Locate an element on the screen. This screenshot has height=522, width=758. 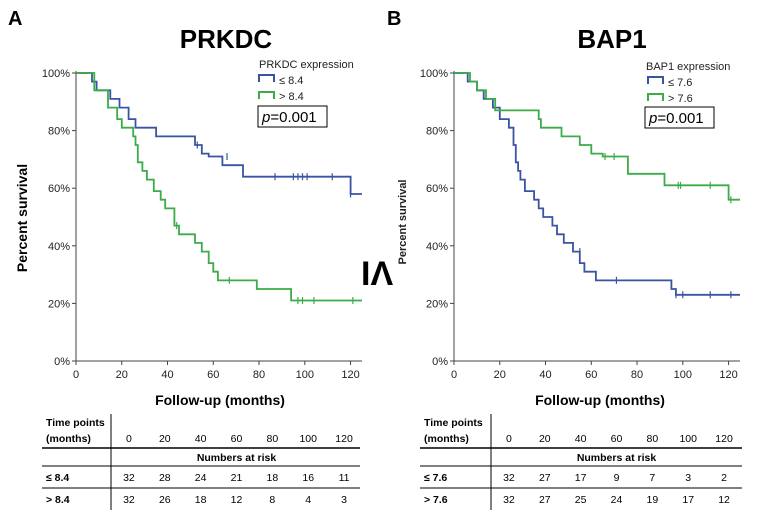
panel-b-series-high-line is located at coordinates (597, 136).